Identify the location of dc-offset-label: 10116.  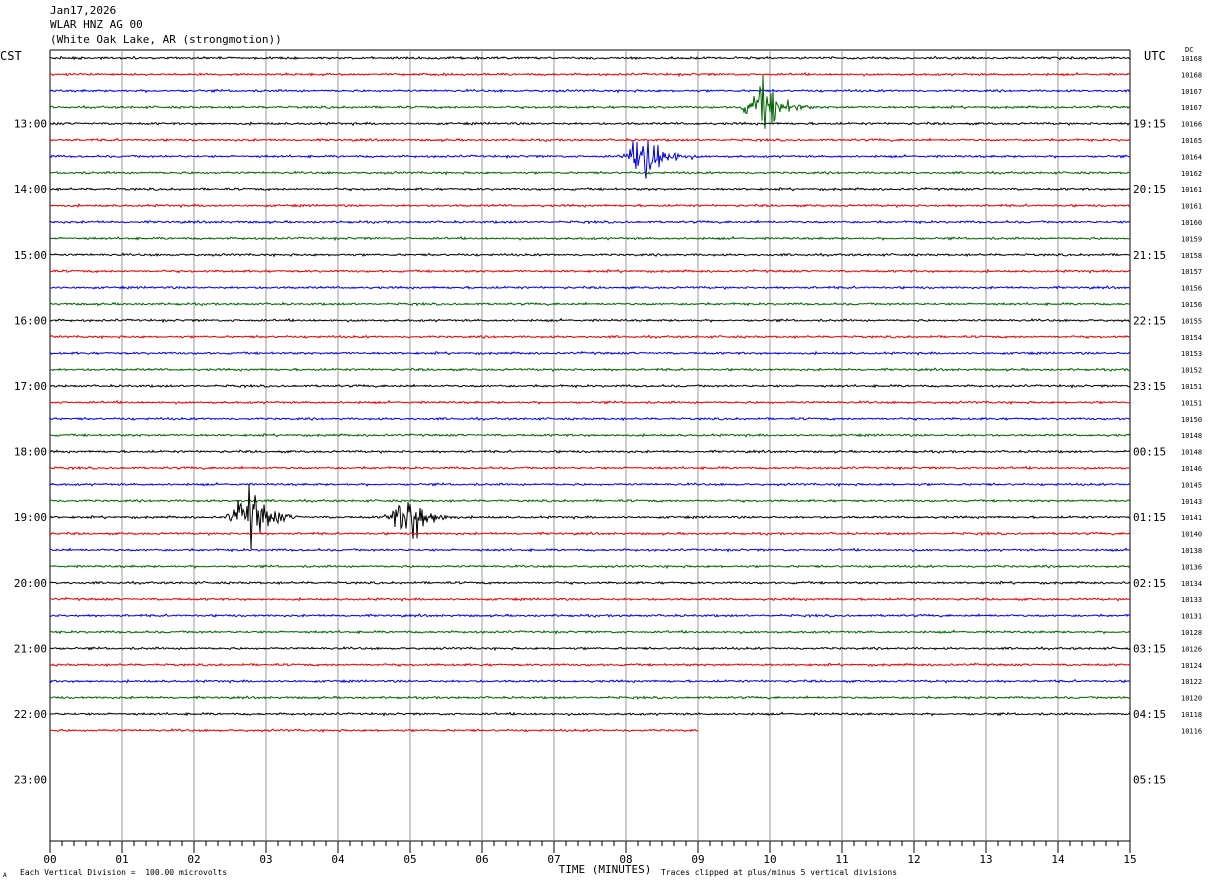
(1191, 731).